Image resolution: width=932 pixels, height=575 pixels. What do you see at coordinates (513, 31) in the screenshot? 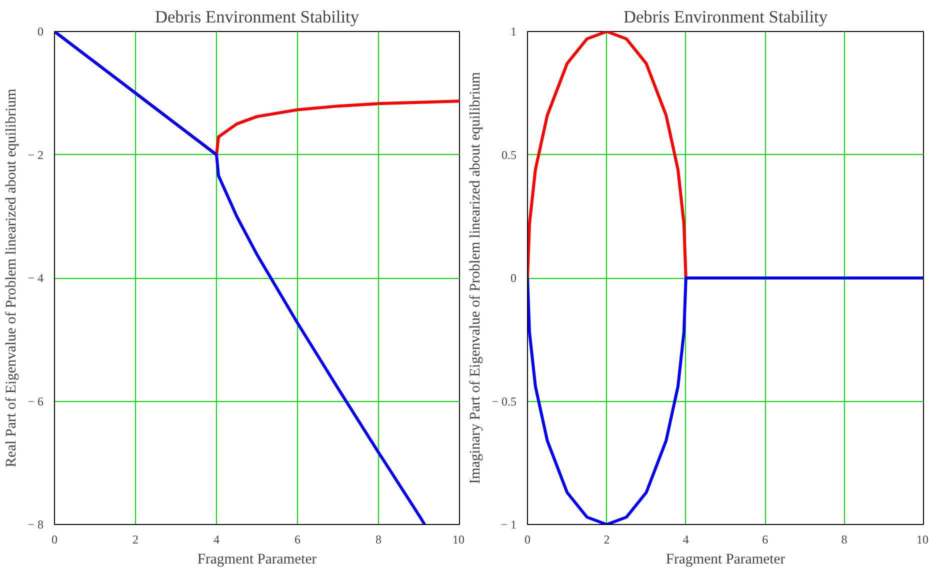
I see `y-tick-label: 1` at bounding box center [513, 31].